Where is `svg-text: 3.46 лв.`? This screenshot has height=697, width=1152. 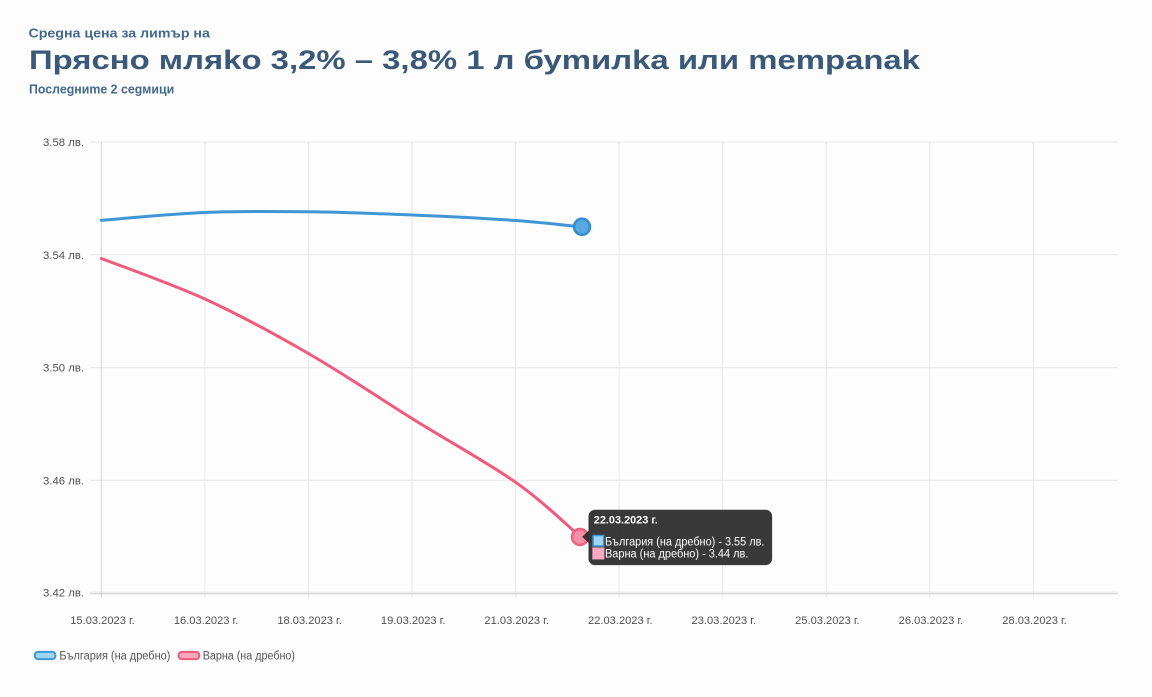 svg-text: 3.46 лв. is located at coordinates (63, 481).